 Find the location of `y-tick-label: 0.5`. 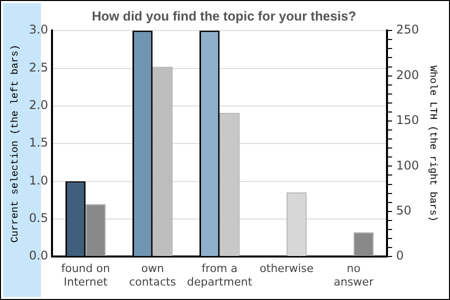

y-tick-label: 0.5 is located at coordinates (38, 218).